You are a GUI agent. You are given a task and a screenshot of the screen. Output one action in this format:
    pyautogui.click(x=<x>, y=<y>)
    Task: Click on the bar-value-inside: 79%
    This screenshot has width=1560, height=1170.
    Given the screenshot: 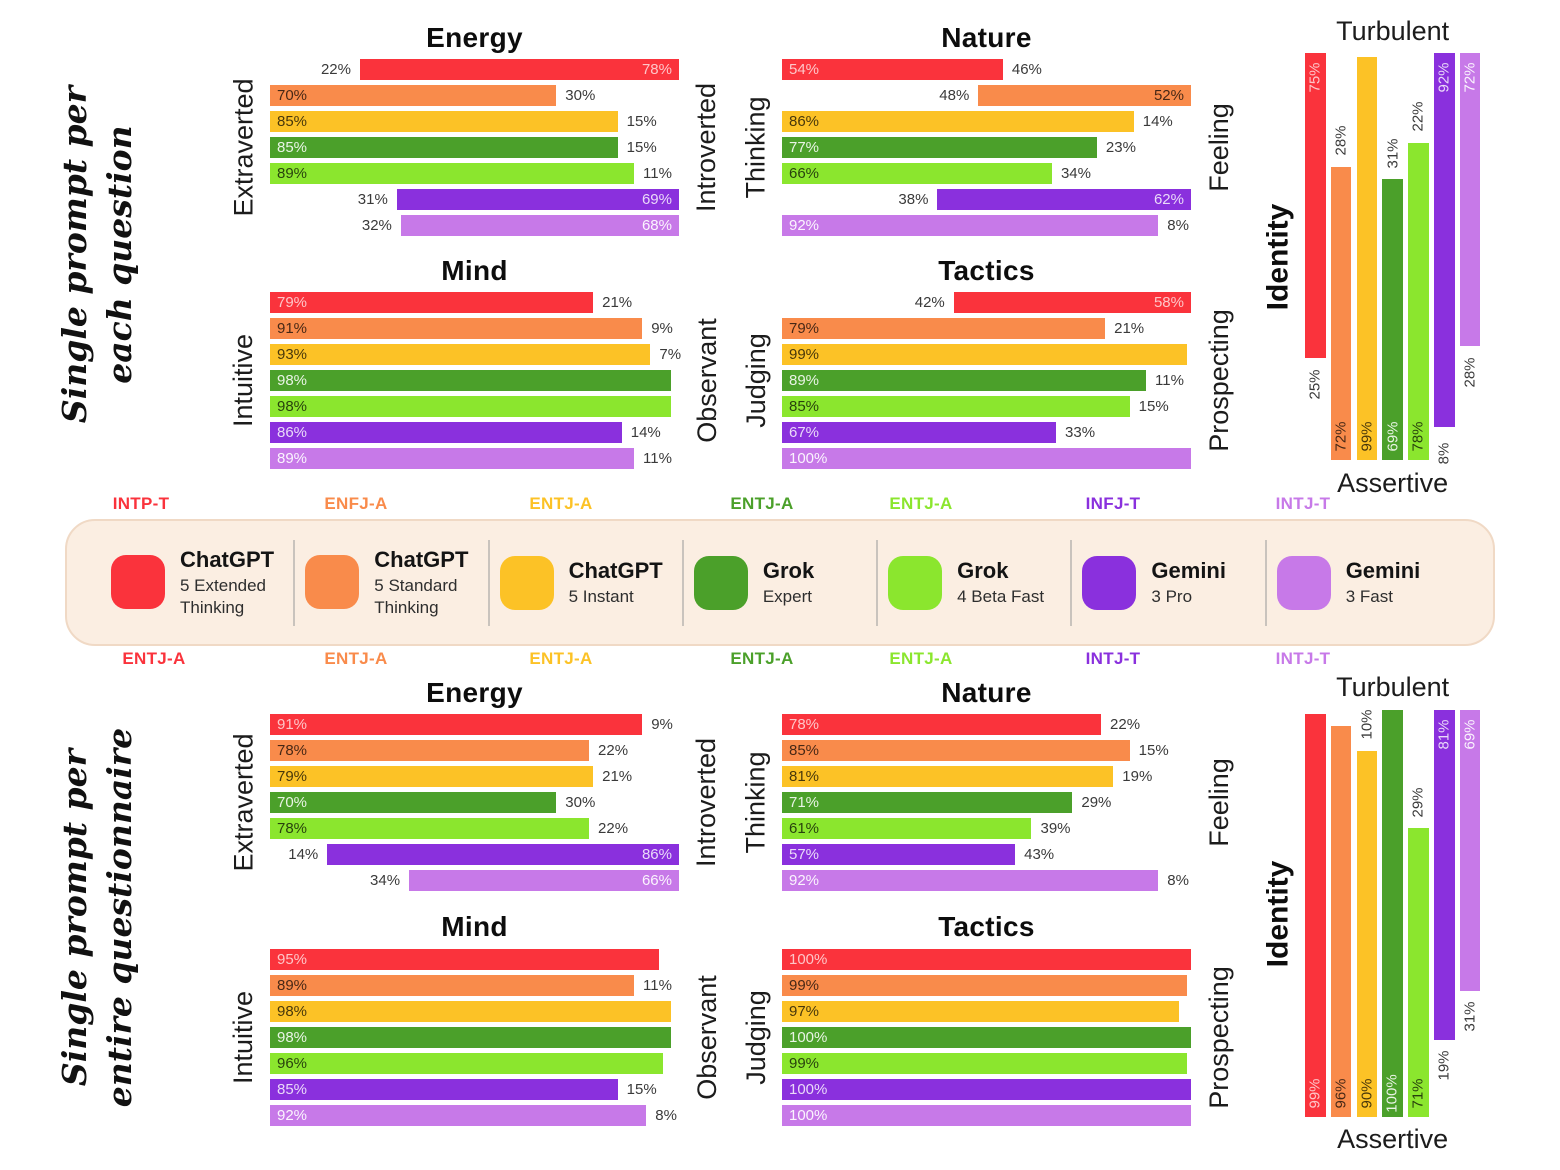 What is the action you would take?
    pyautogui.click(x=804, y=328)
    